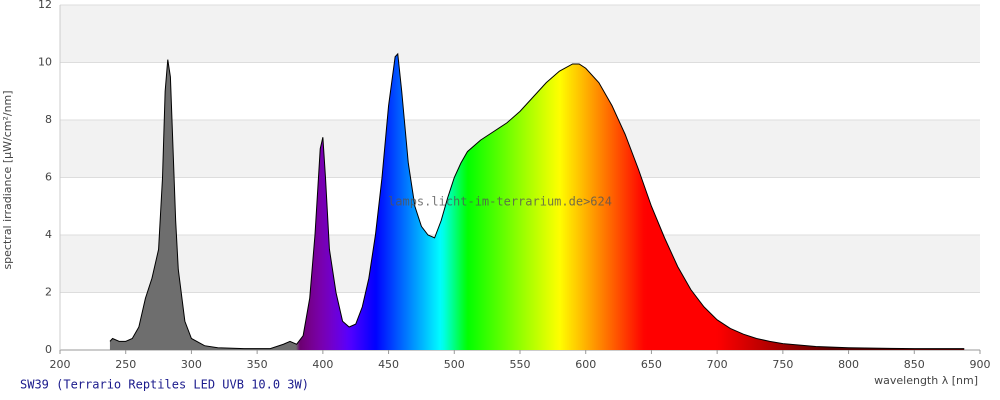  Describe the element at coordinates (257, 364) in the screenshot. I see `x-tick-label: 350` at that location.